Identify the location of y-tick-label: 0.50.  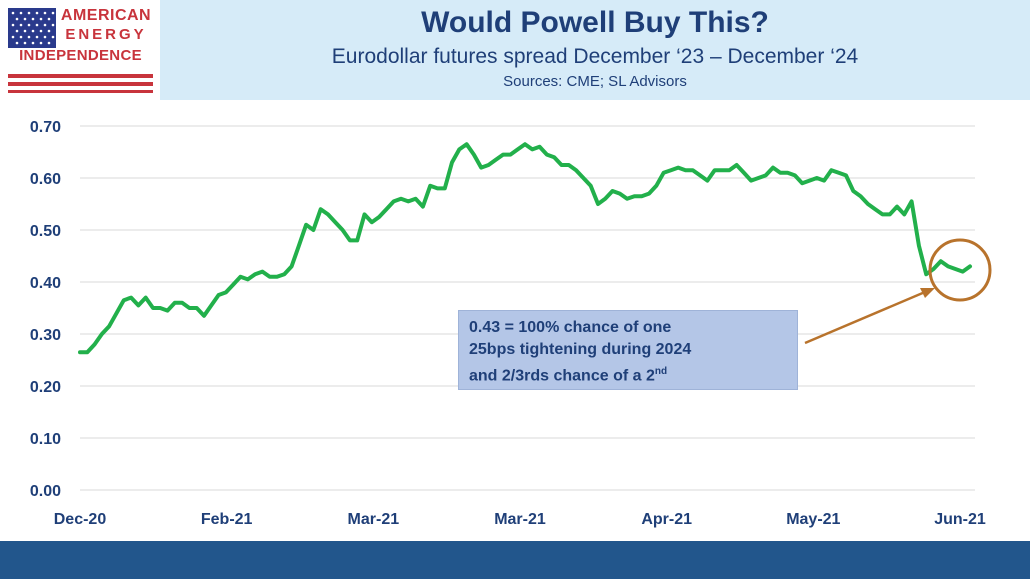
(45, 231).